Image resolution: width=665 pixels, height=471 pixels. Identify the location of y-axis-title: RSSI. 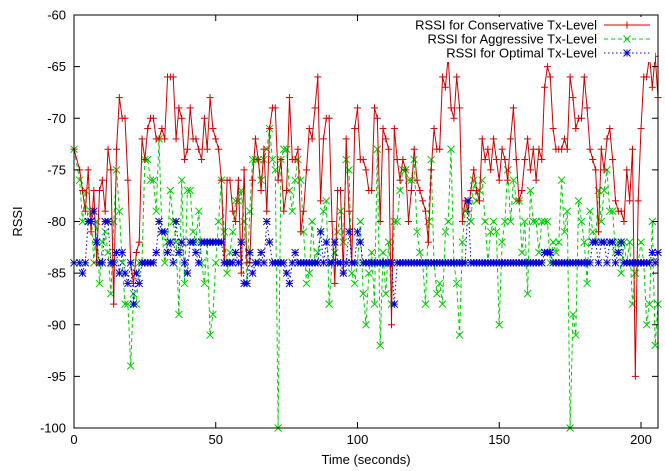
(17, 221).